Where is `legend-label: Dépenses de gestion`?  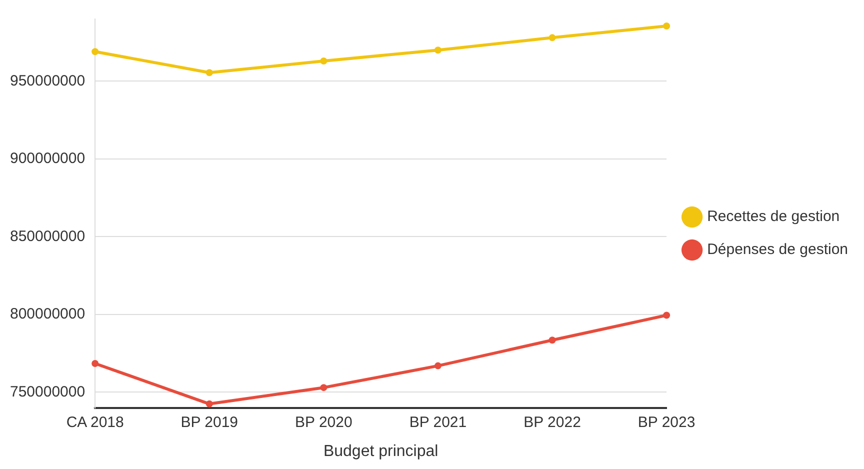 legend-label: Dépenses de gestion is located at coordinates (777, 249).